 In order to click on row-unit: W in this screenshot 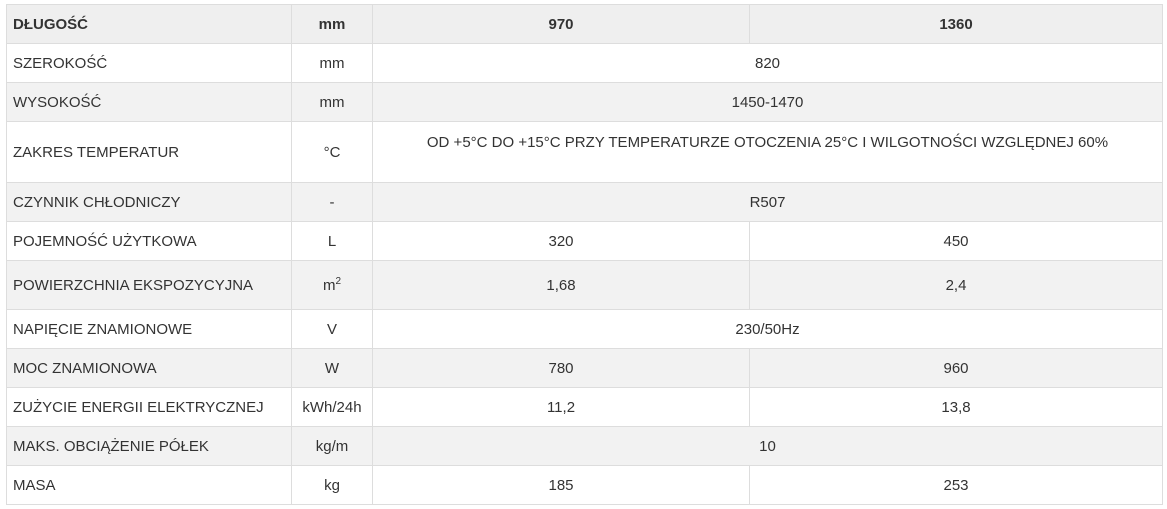, I will do `click(332, 368)`.